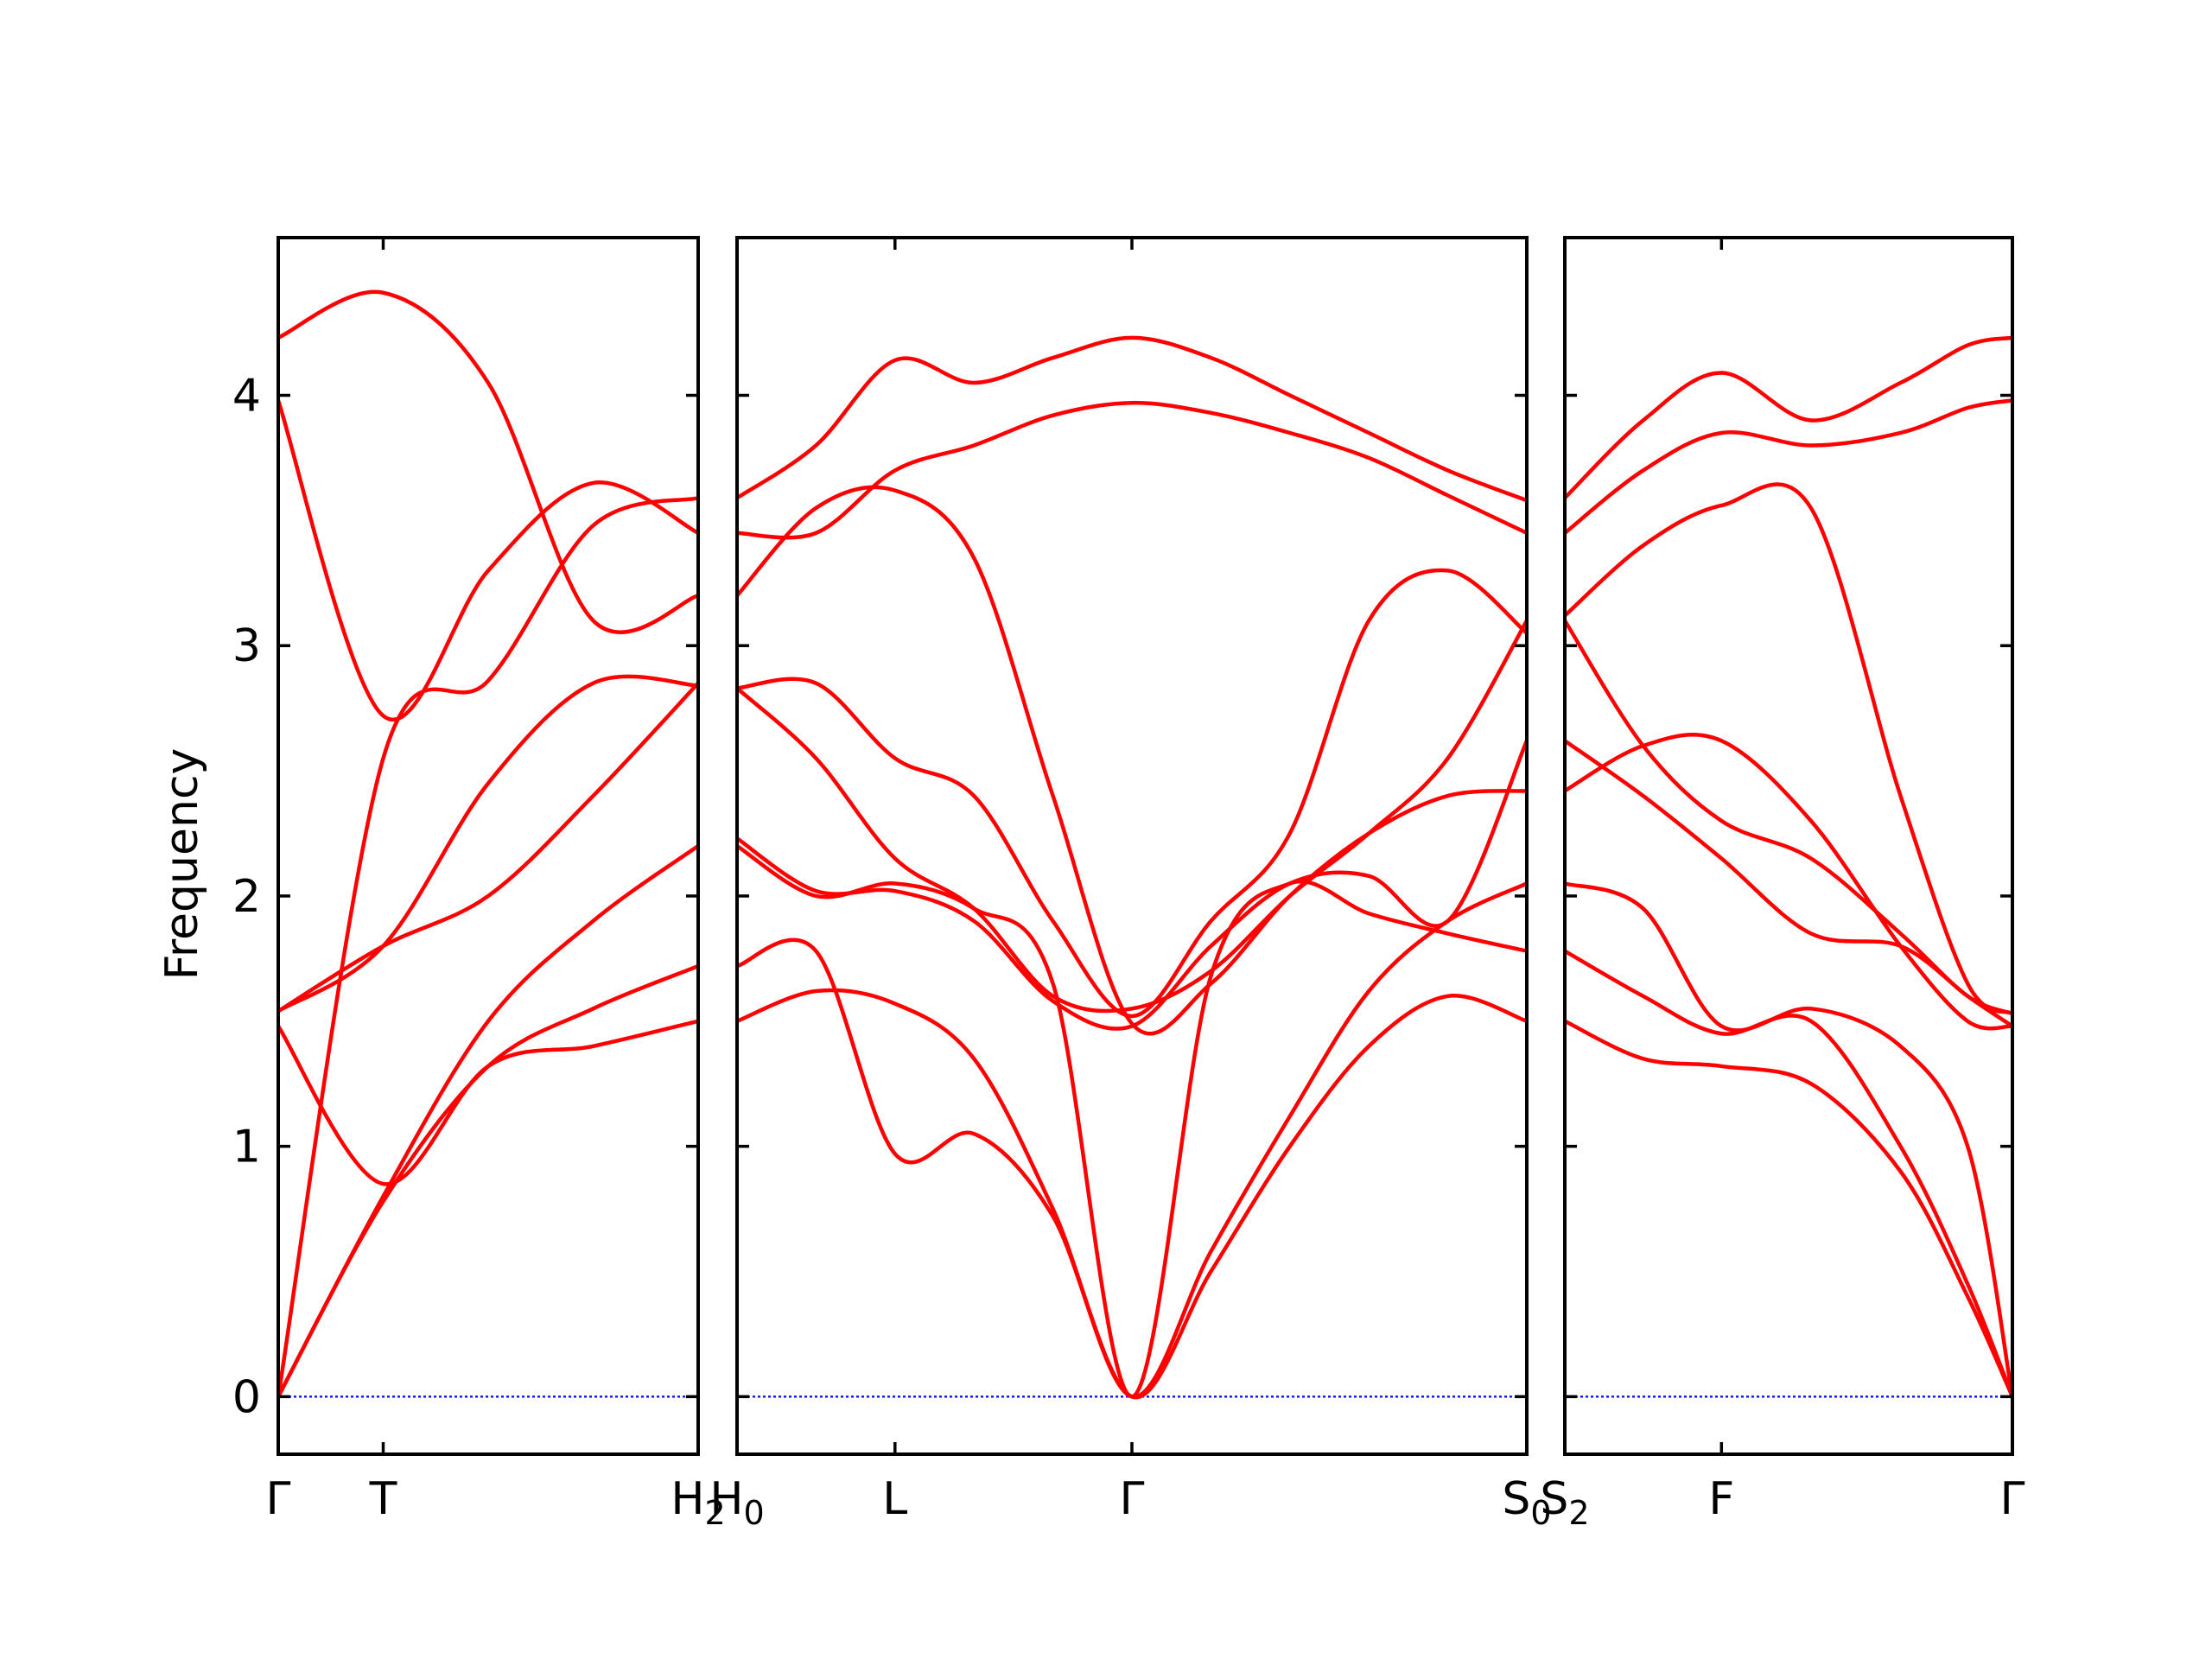 The image size is (2212, 1659). I want to click on k-point-label: T, so click(383, 1499).